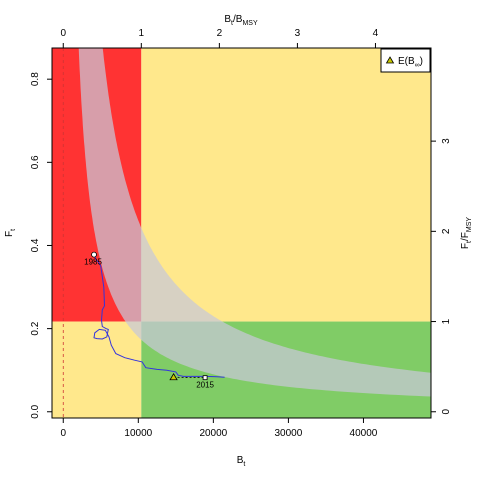 This screenshot has width=480, height=480. Describe the element at coordinates (364, 433) in the screenshot. I see `x-tick-label: 40000` at that location.